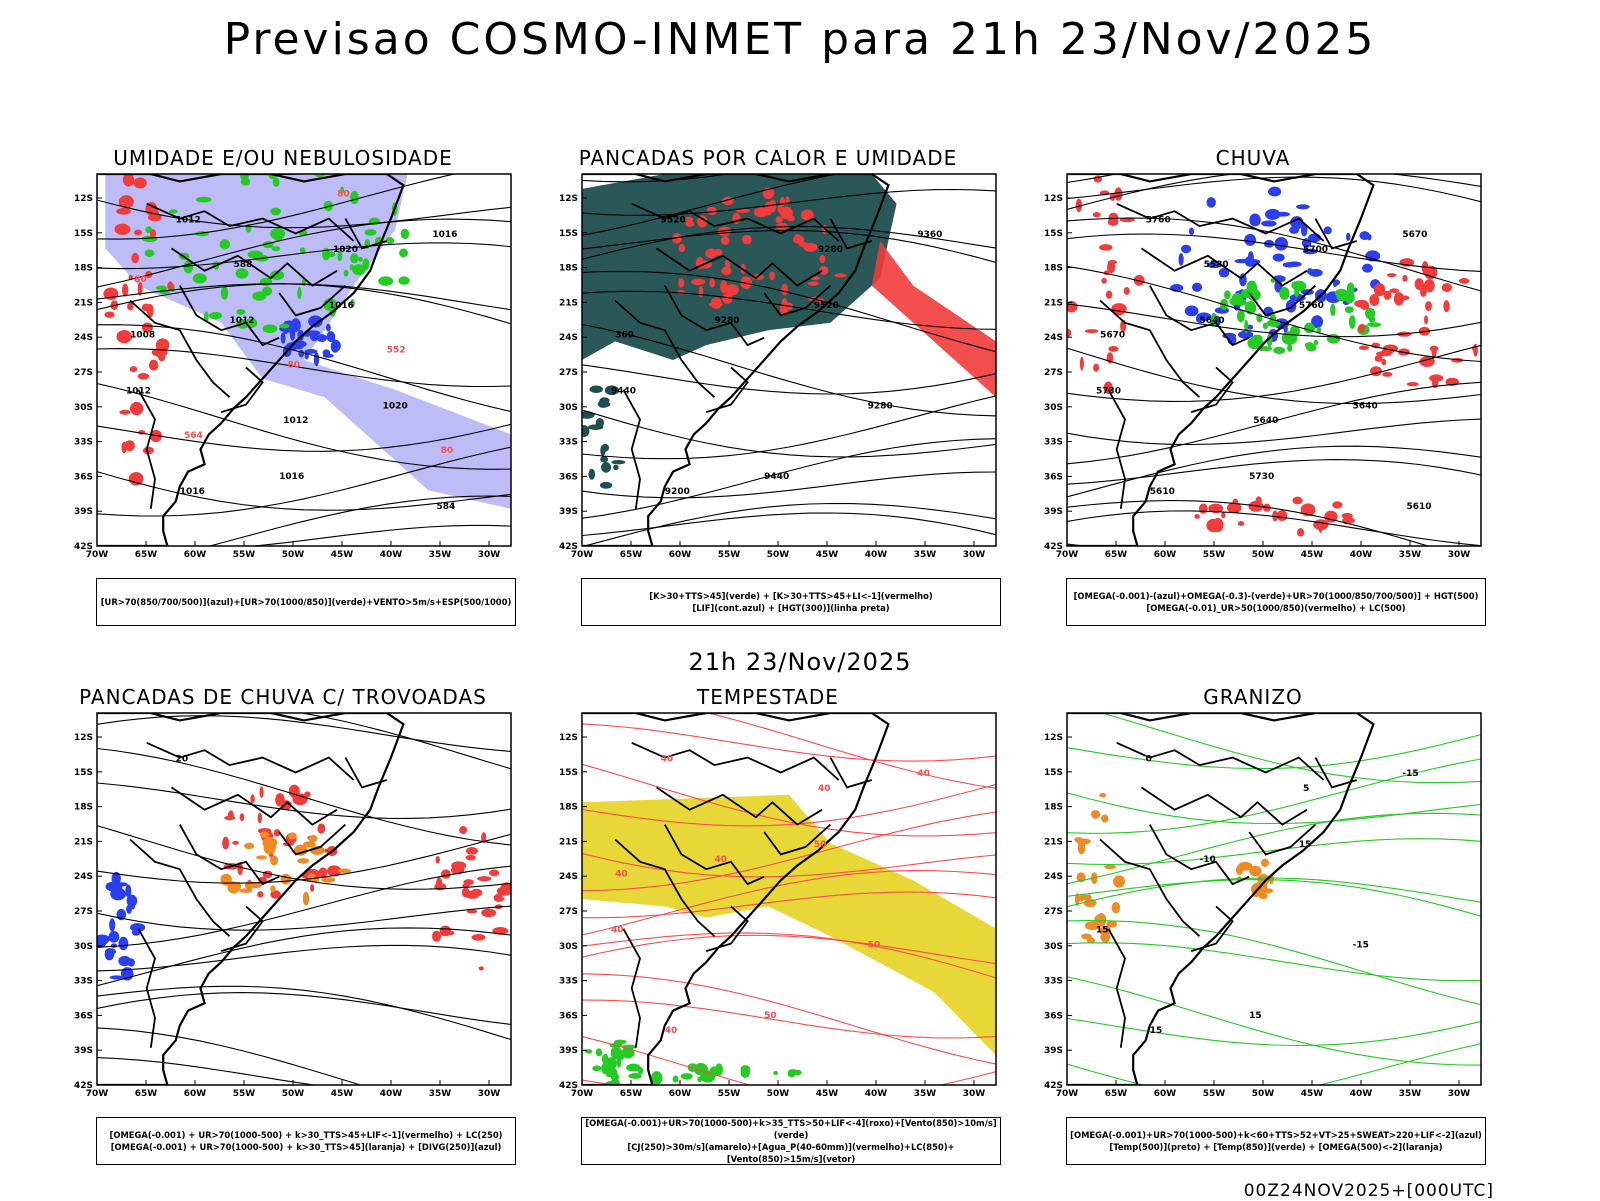 The height and width of the screenshot is (1201, 1600). I want to click on lat-label: 15S, so click(568, 234).